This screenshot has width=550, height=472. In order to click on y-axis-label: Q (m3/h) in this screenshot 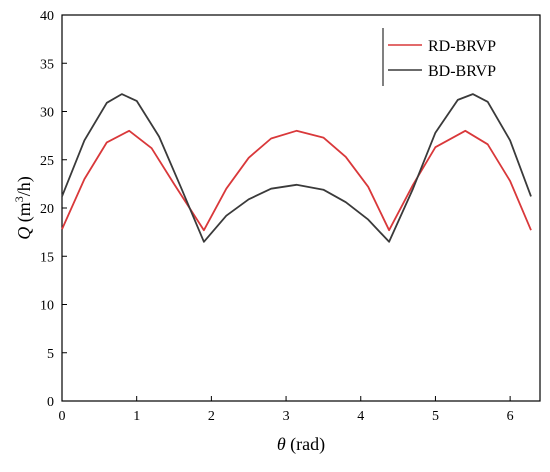, I will do `click(23, 208)`.